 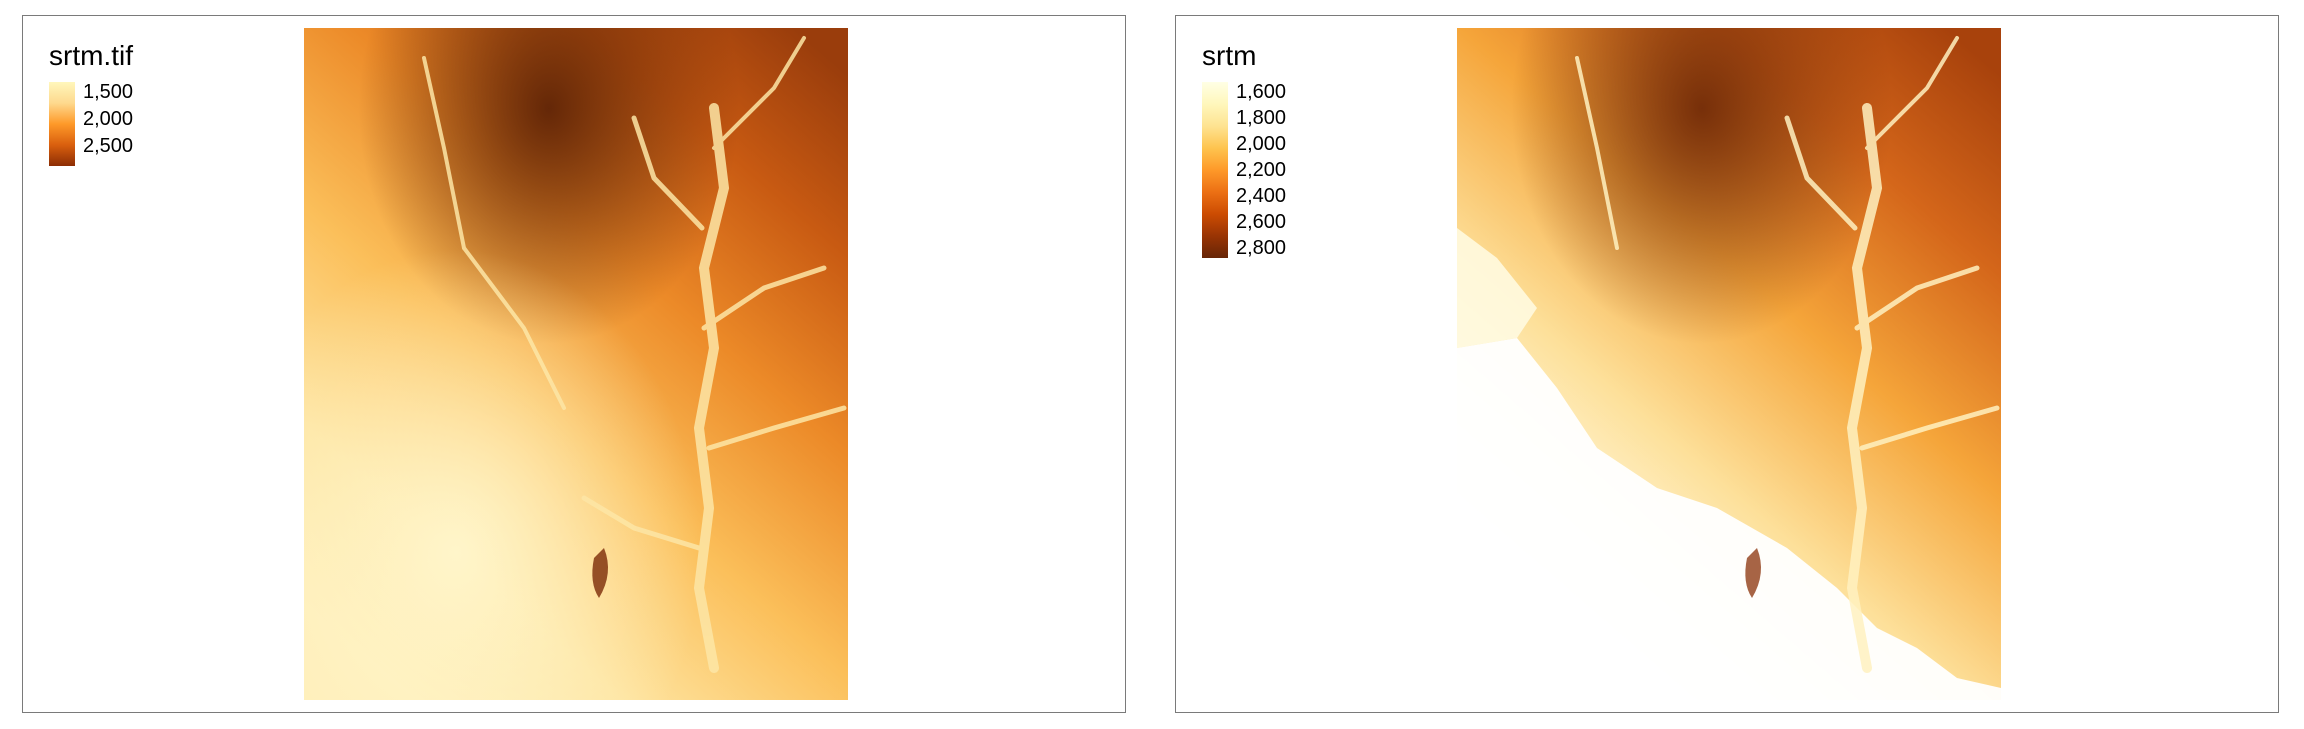 What do you see at coordinates (1261, 170) in the screenshot?
I see `legend-label: 2,200` at bounding box center [1261, 170].